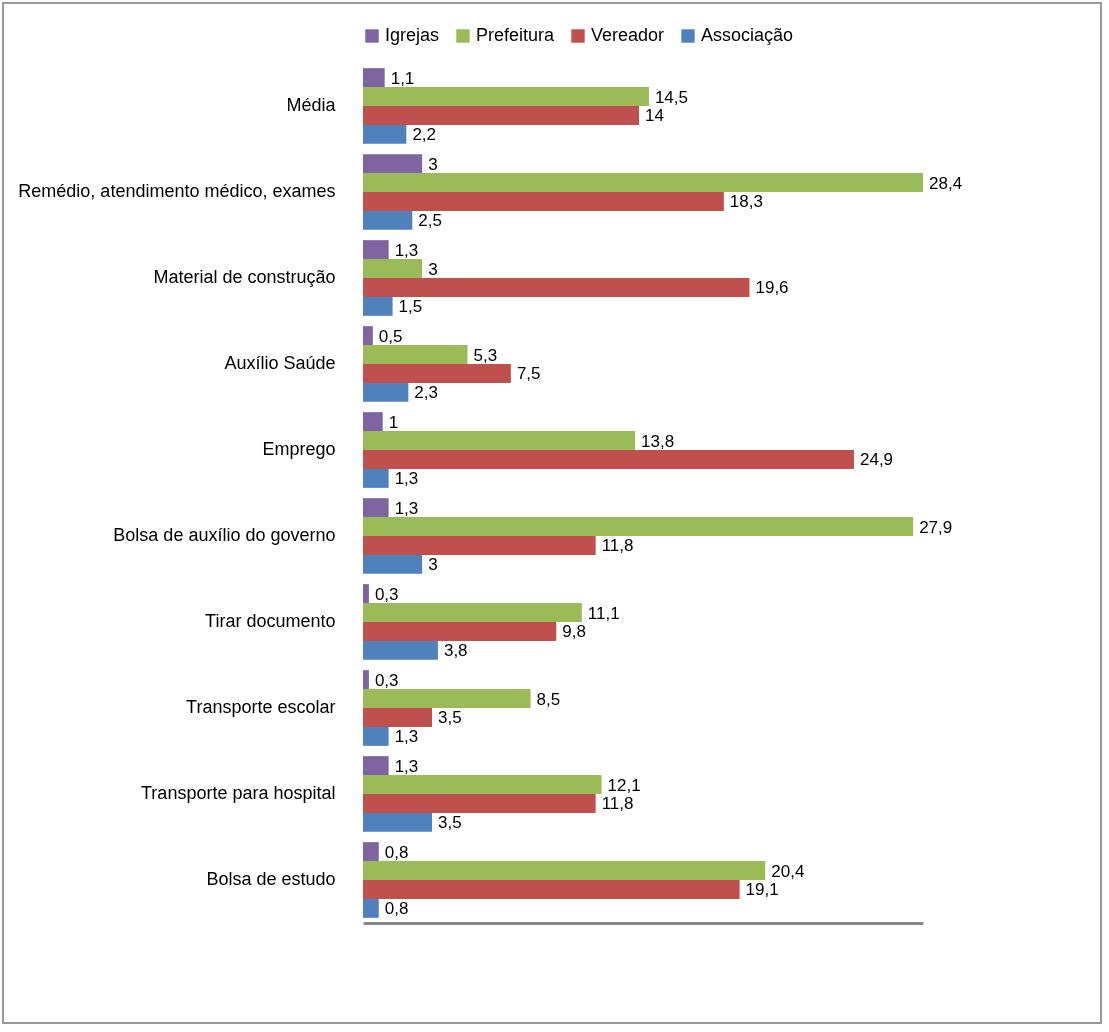  I want to click on y-tick-label: Bolsa de estudo, so click(271, 879).